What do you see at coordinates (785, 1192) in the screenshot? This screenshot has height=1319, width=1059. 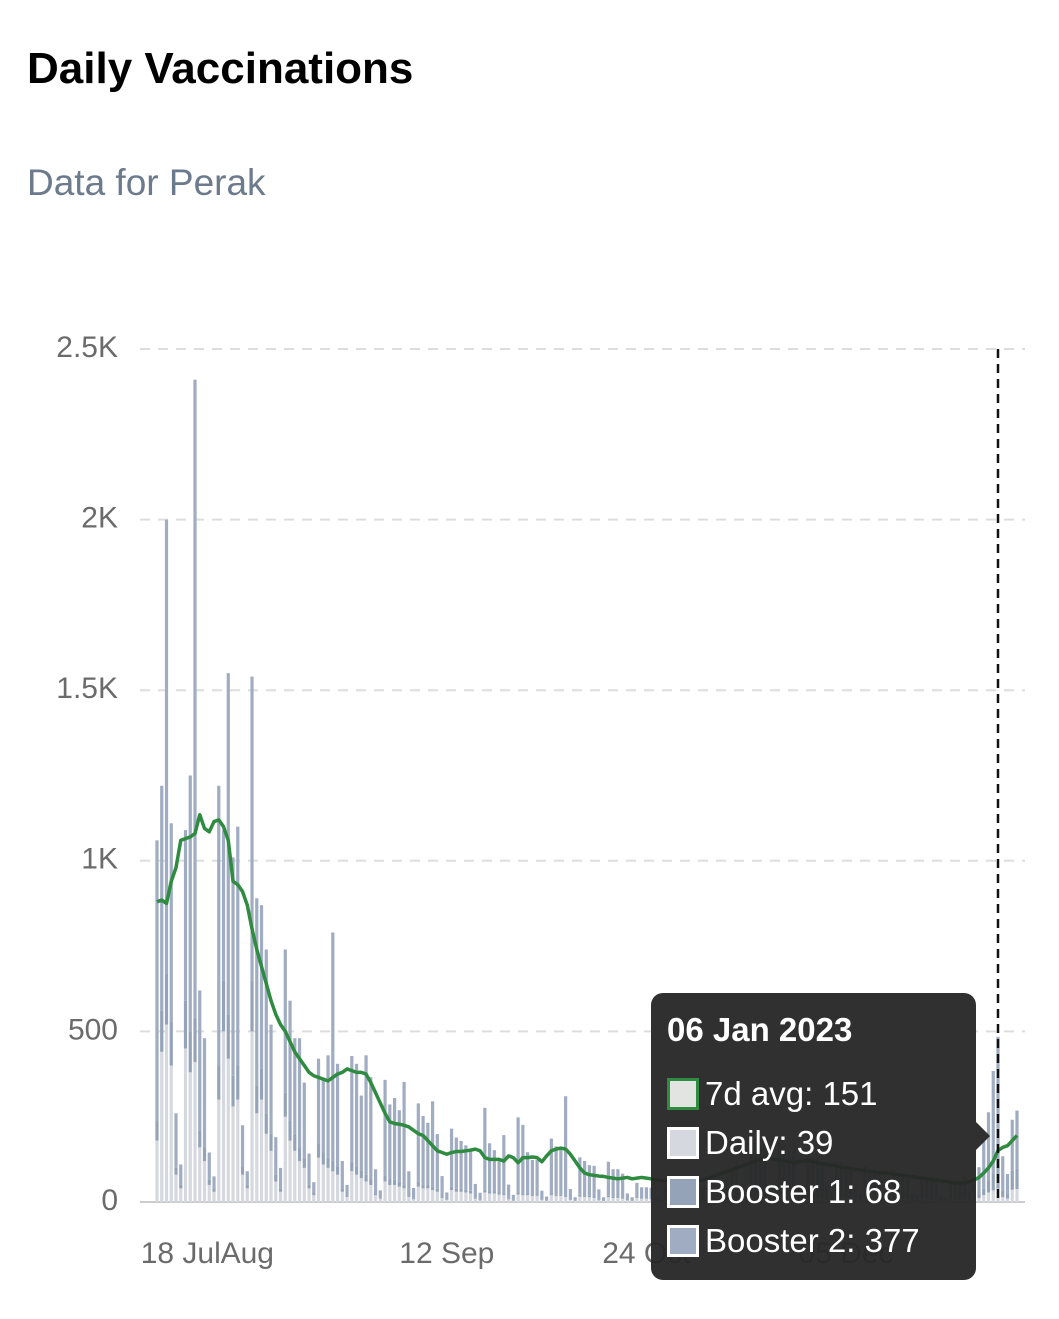 I see `tooltip-series-name: Booster 1` at bounding box center [785, 1192].